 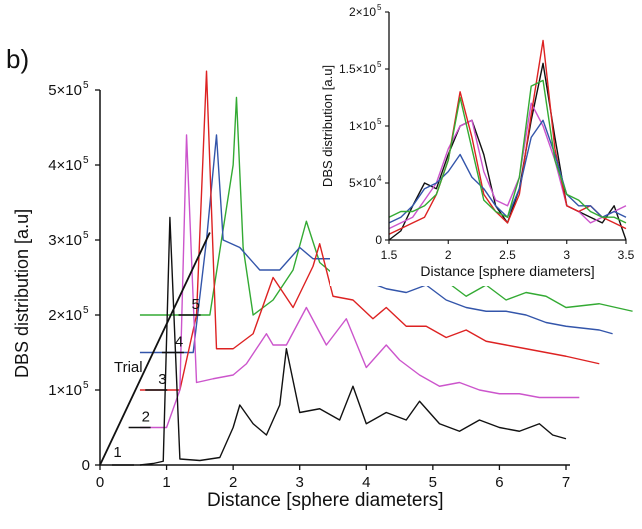 What do you see at coordinates (507, 271) in the screenshot?
I see `inset-x-axis-label: Distance [sphere diameters]` at bounding box center [507, 271].